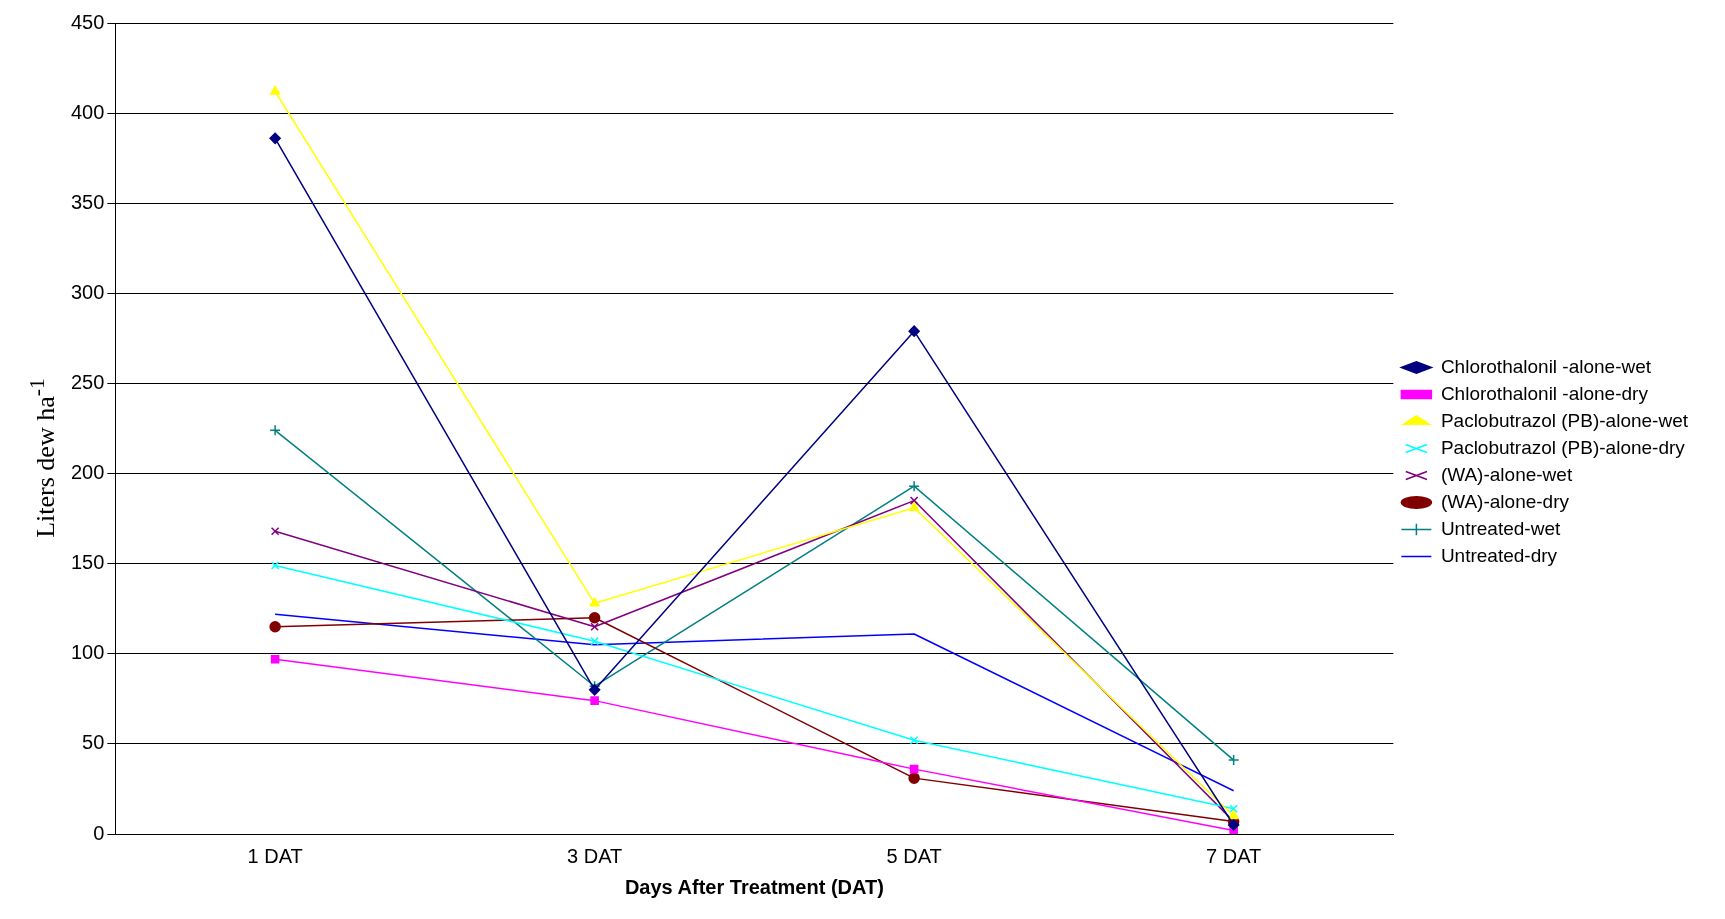  Describe the element at coordinates (87, 381) in the screenshot. I see `y-tick-label: 250` at that location.